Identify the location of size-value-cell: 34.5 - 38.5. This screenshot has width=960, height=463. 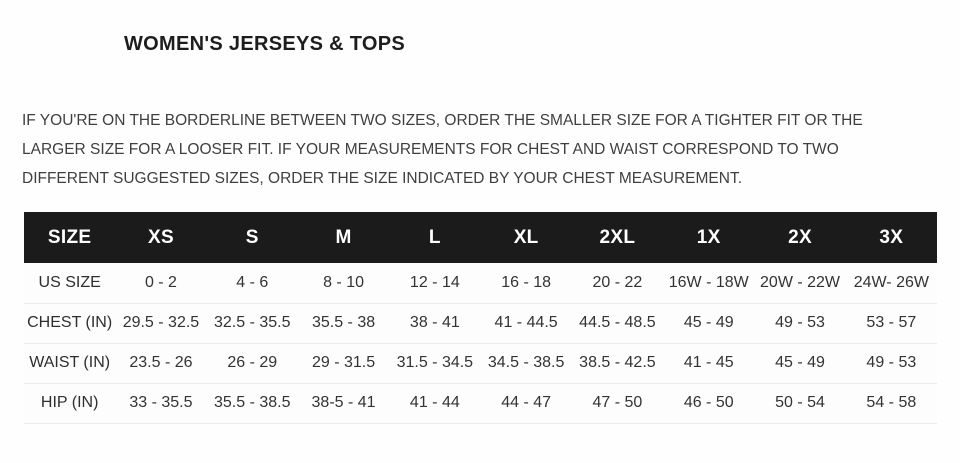
(526, 363).